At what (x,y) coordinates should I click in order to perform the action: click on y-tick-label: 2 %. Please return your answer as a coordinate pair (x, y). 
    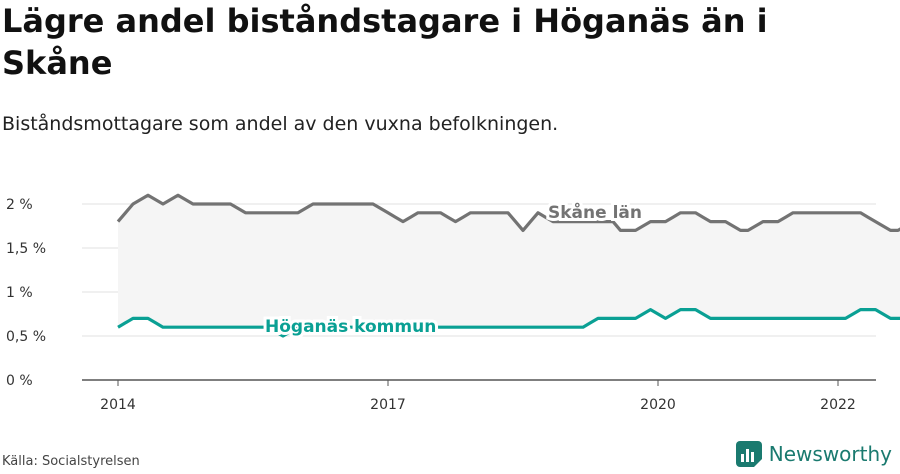
    Looking at the image, I should click on (19, 205).